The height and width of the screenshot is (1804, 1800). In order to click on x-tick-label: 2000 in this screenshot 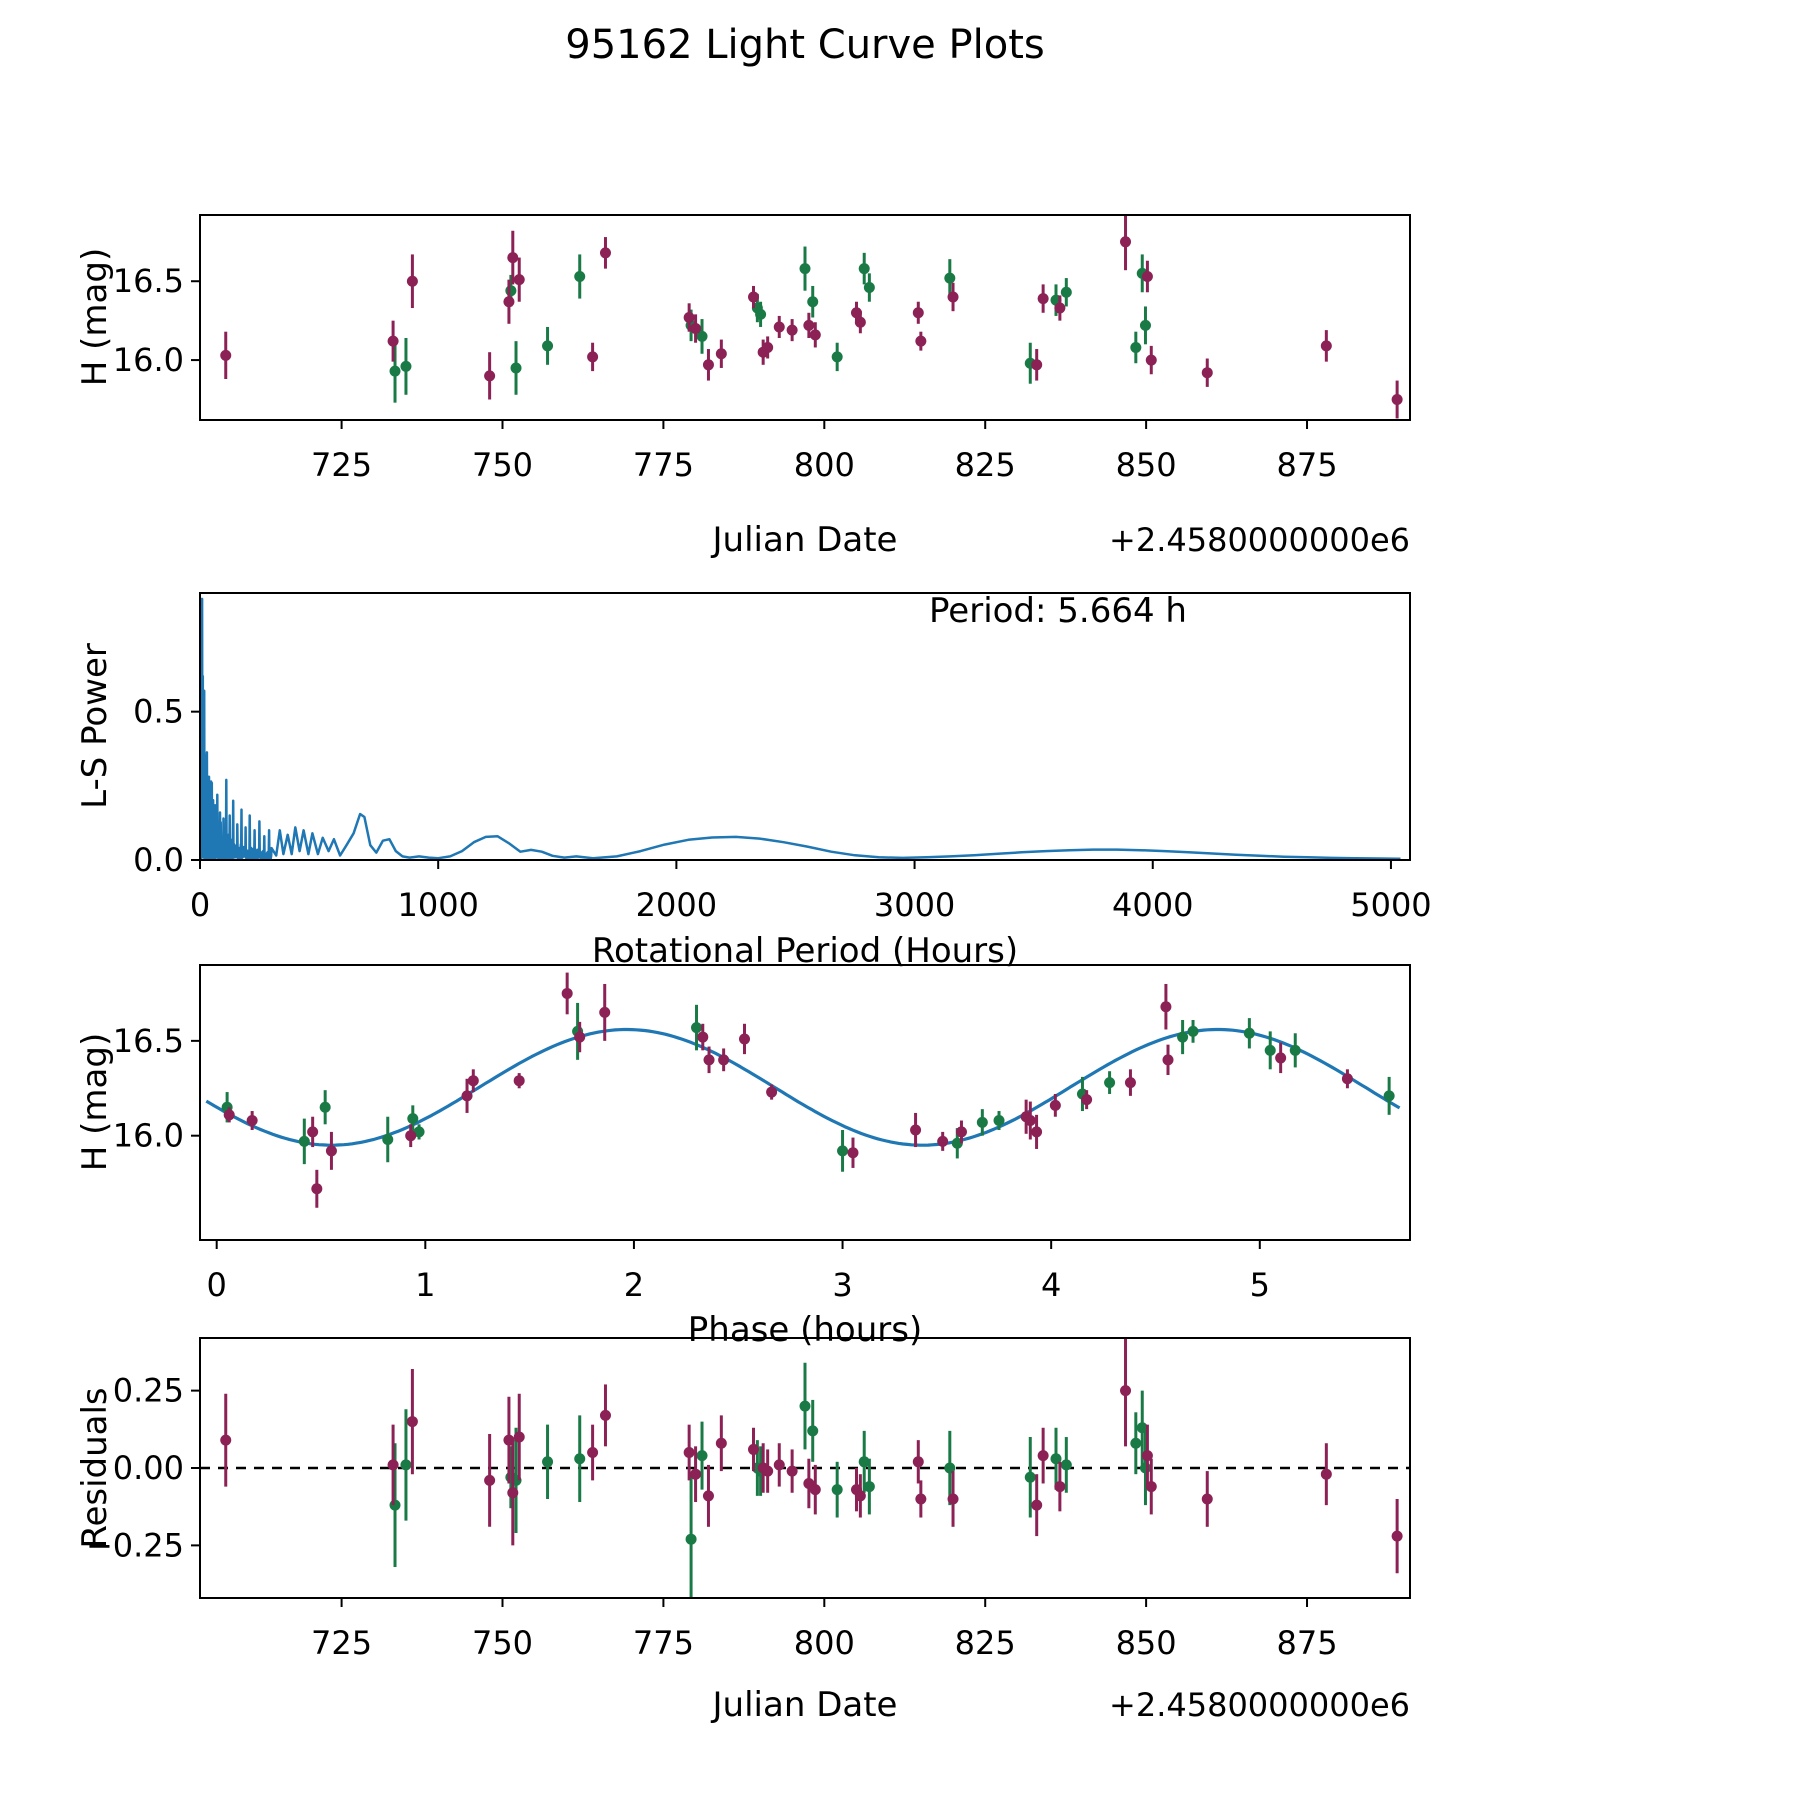, I will do `click(676, 905)`.